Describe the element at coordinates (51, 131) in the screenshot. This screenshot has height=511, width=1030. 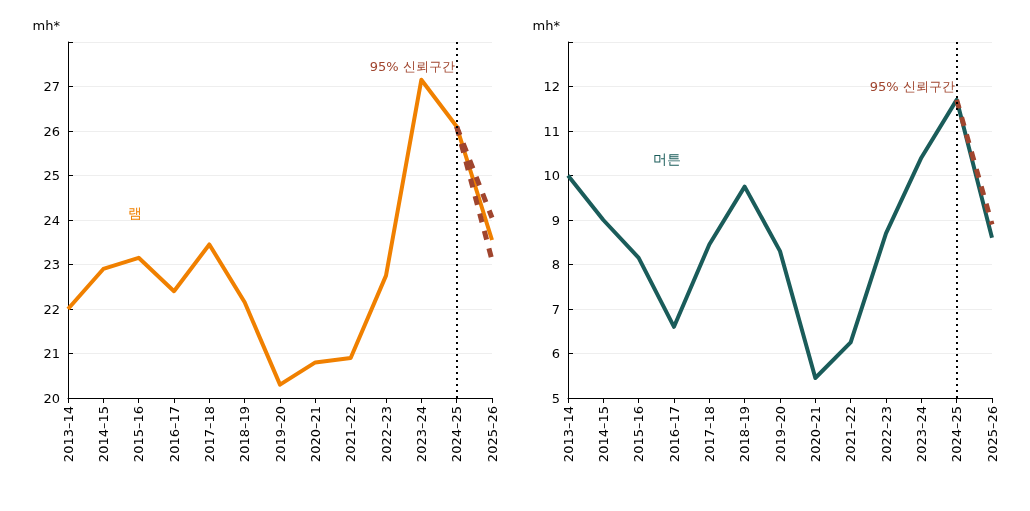
I see `y-tick-label: 26` at that location.